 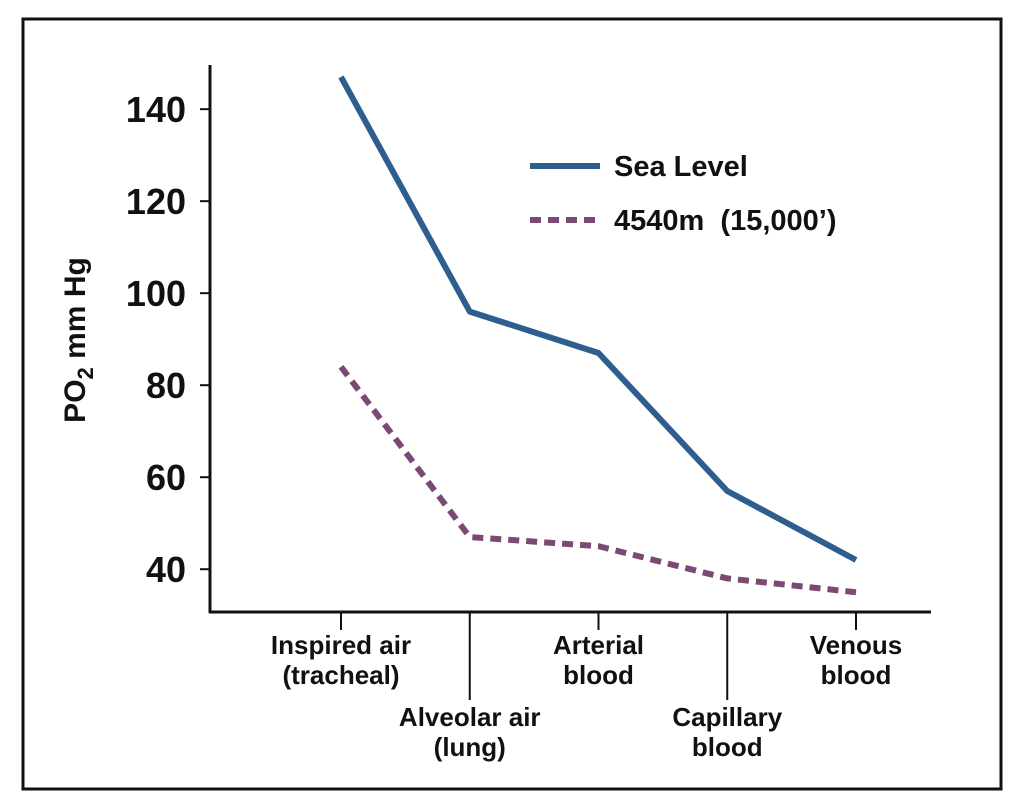 What do you see at coordinates (681, 167) in the screenshot?
I see `legend-label: Sea Level` at bounding box center [681, 167].